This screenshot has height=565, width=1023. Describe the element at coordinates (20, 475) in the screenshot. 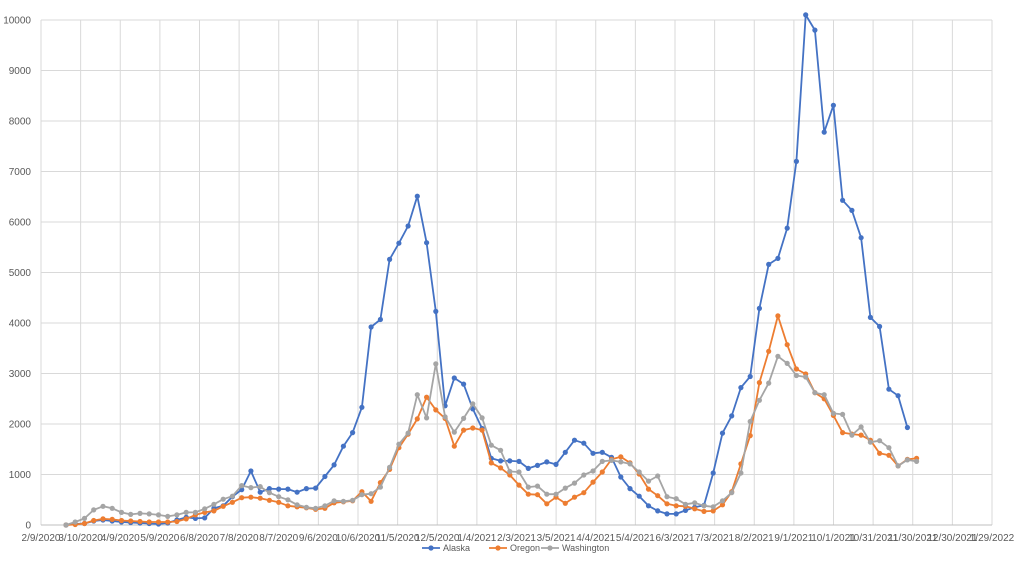

I see `y-tick-label: 1000` at that location.